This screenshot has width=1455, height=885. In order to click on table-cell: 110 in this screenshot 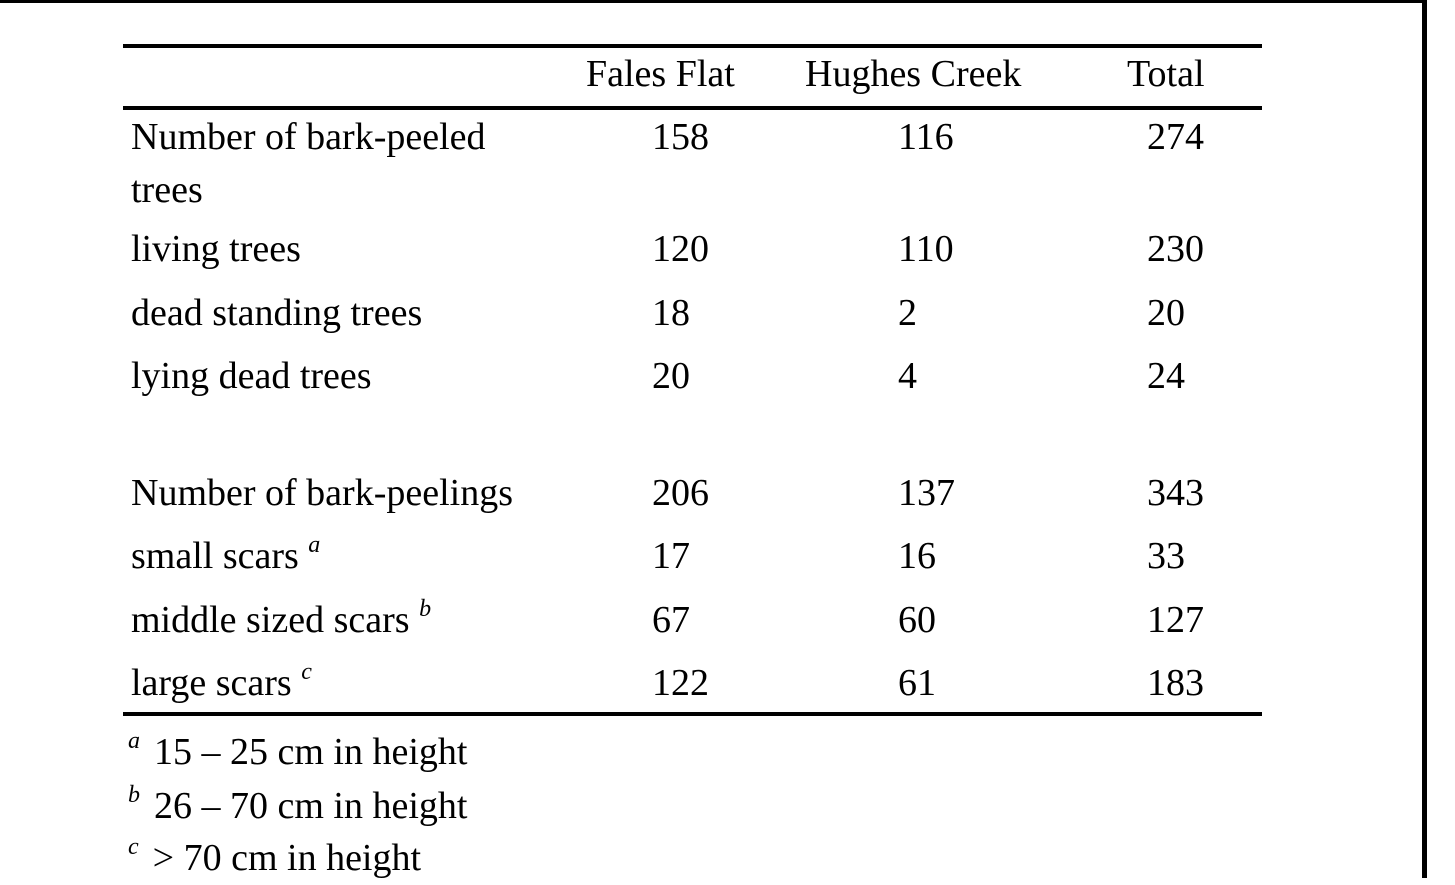, I will do `click(926, 249)`.